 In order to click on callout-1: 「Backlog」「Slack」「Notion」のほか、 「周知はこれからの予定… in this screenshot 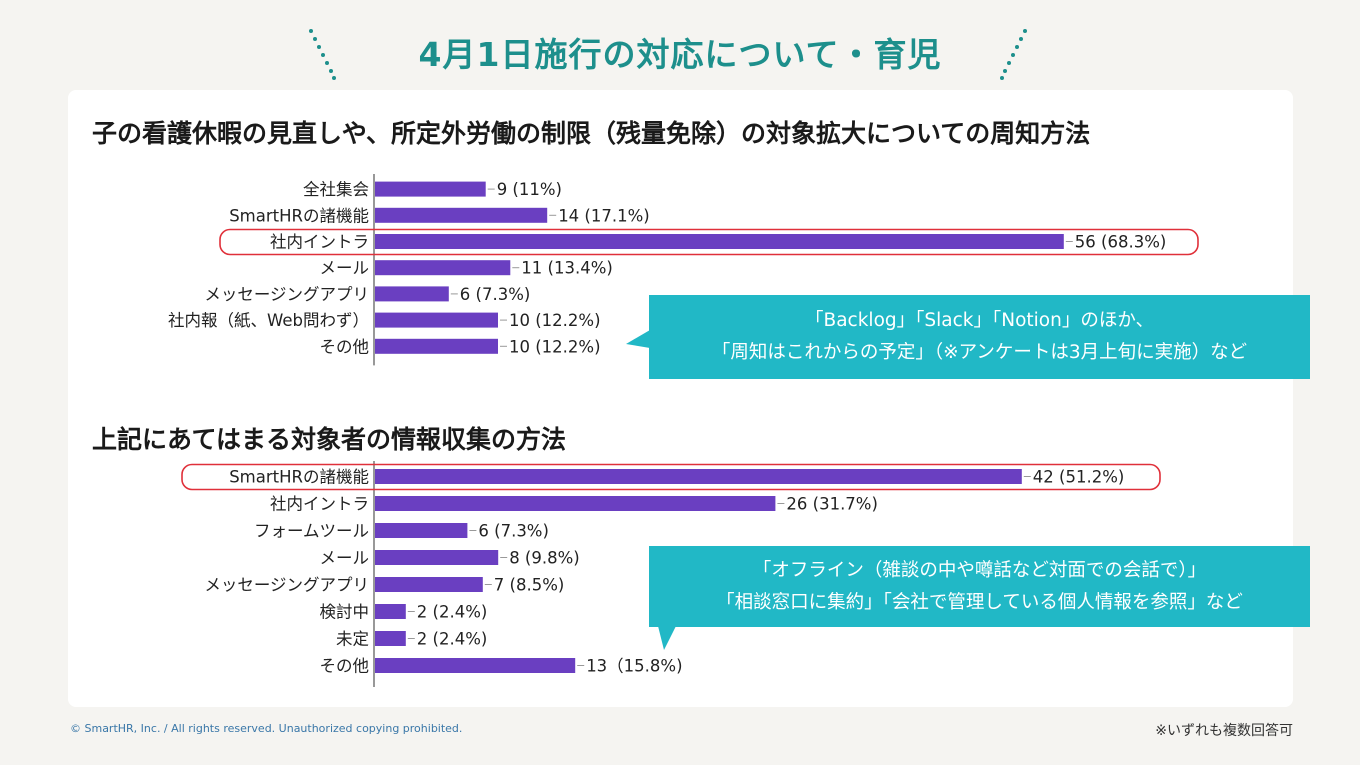, I will do `click(979, 337)`.